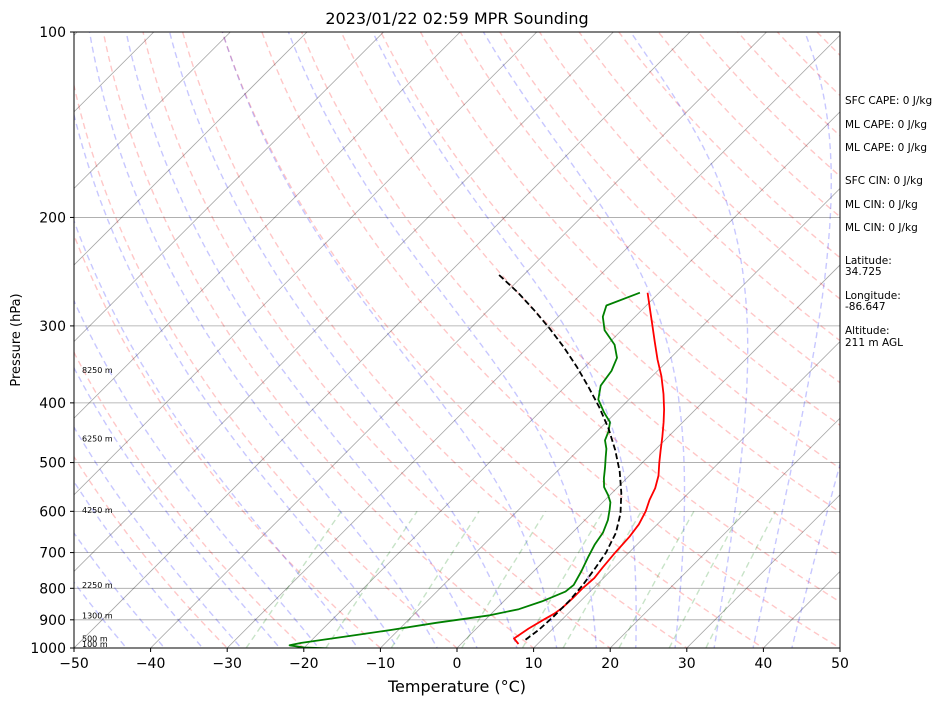  What do you see at coordinates (886, 125) in the screenshot?
I see `index-ml-cape-1: ML CAPE: 0 J/kg` at bounding box center [886, 125].